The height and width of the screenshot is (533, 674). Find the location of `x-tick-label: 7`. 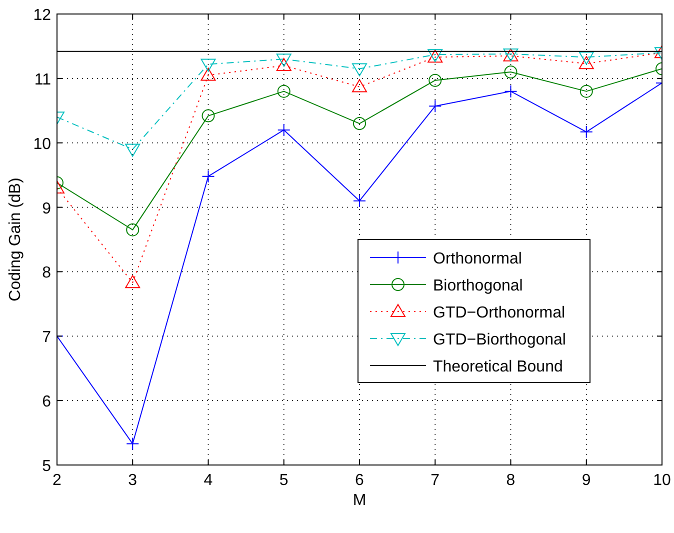

x-tick-label: 7 is located at coordinates (435, 480).